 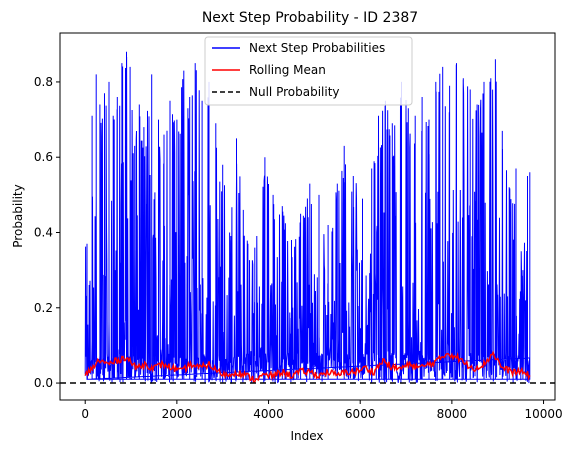 I want to click on y-tick-label: 0.0, so click(x=43, y=383).